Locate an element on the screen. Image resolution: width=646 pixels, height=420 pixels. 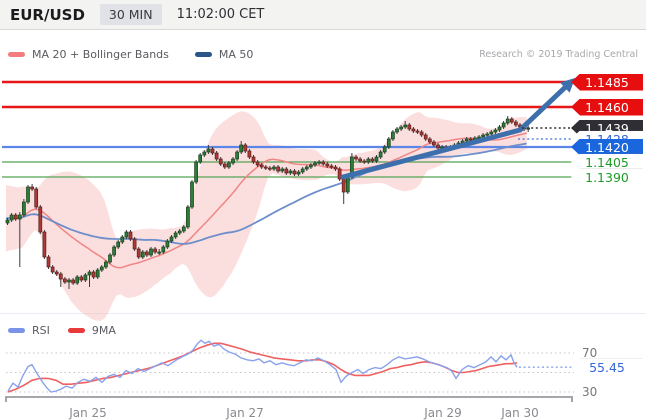
bullish-trend-arrow is located at coordinates (457, 129).